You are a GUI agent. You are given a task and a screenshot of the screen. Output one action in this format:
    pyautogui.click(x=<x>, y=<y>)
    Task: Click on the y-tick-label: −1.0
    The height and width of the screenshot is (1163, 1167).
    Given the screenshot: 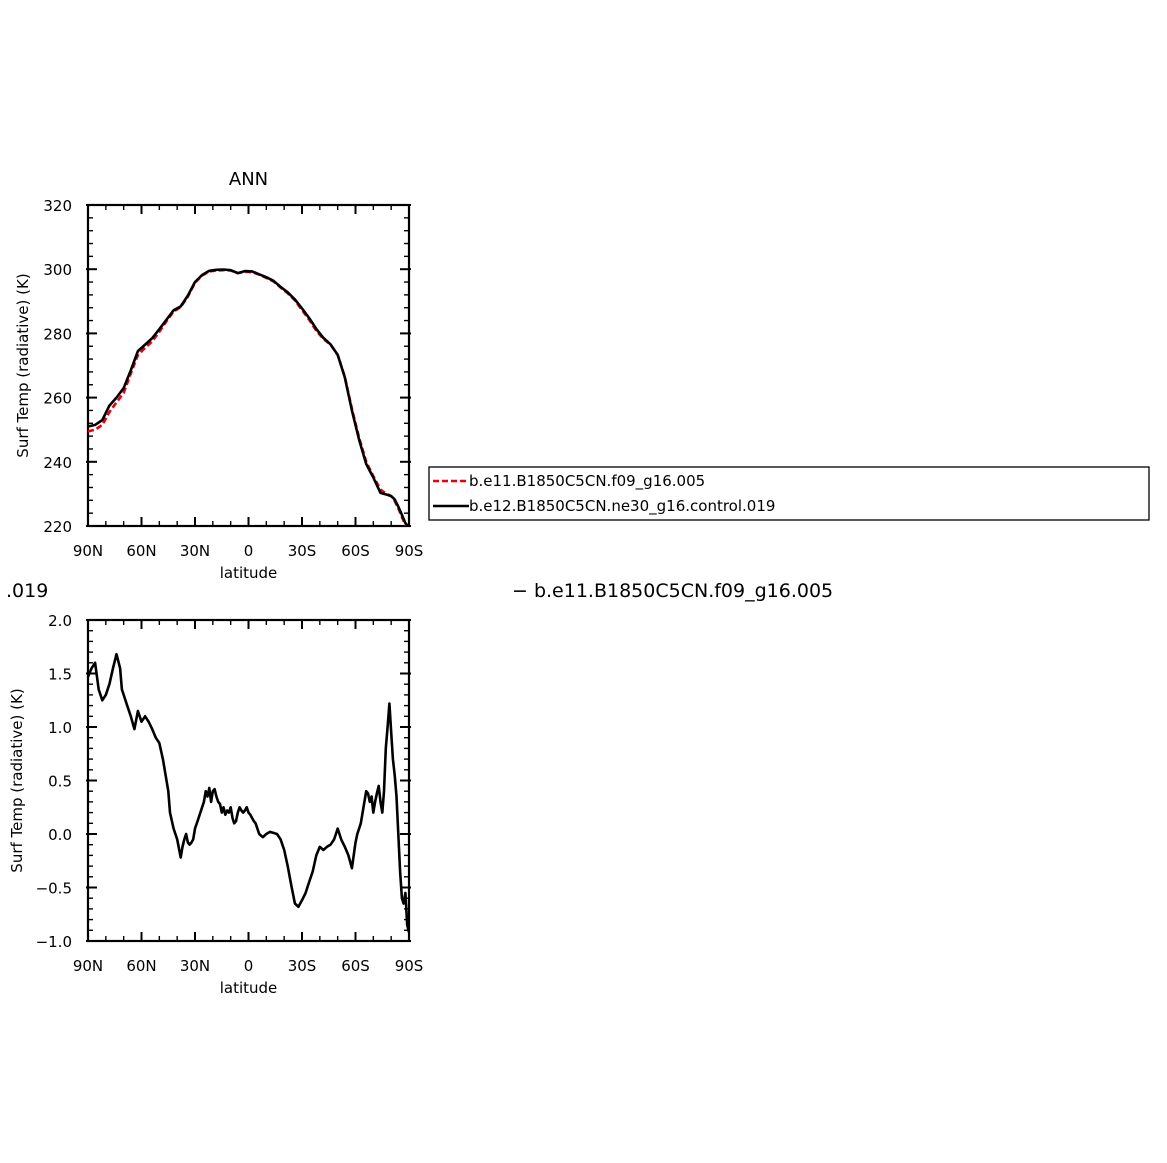 What is the action you would take?
    pyautogui.click(x=54, y=942)
    